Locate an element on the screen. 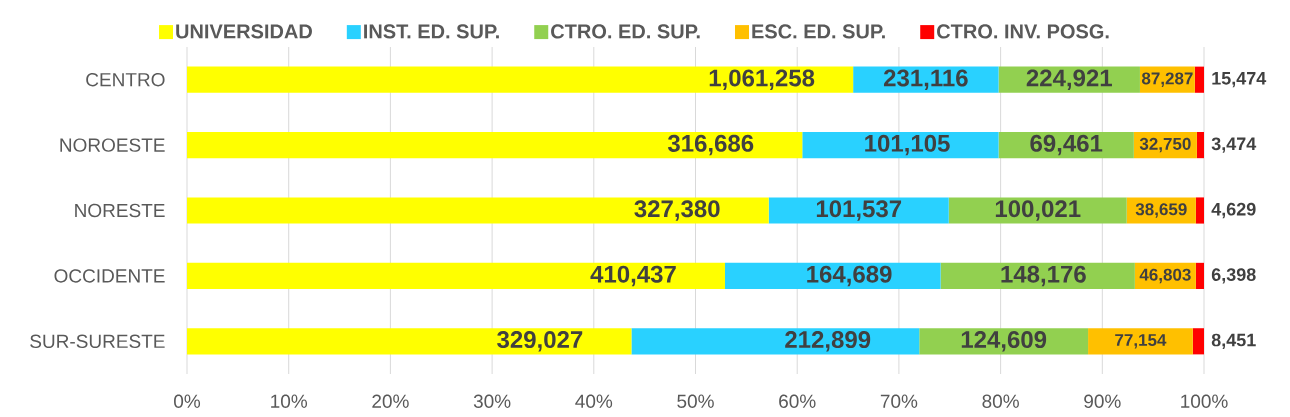 This screenshot has width=1290, height=417. x-tick-label: 10% is located at coordinates (289, 401).